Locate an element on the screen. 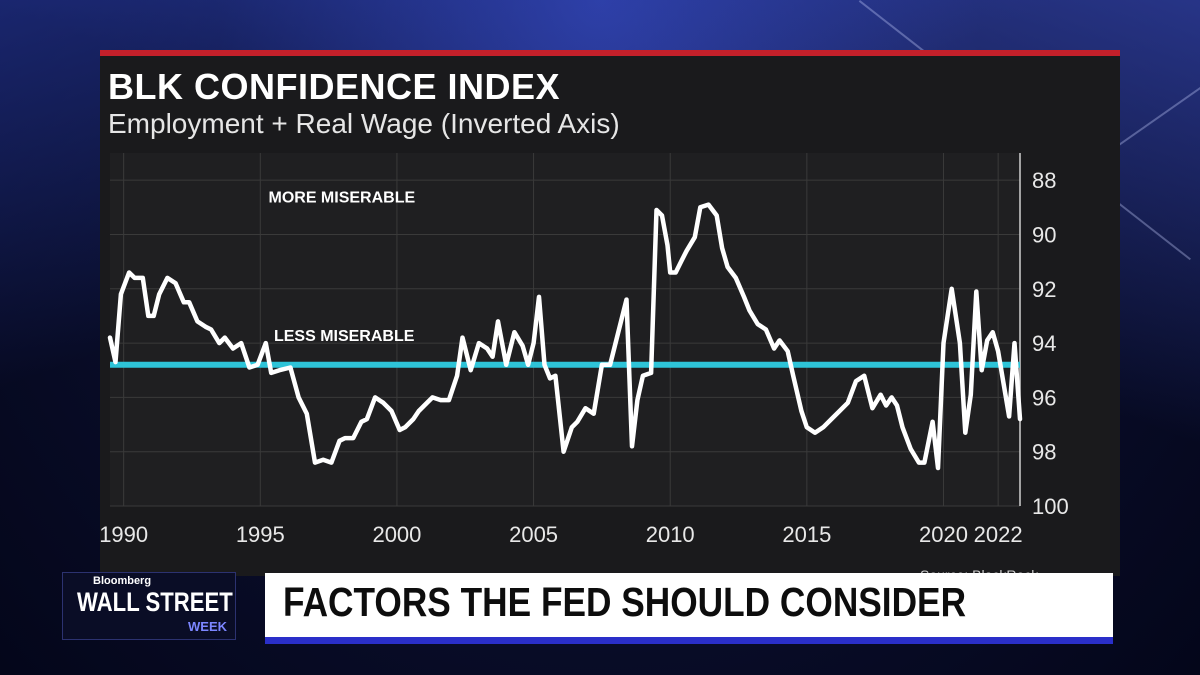  x-tick-label: 2005 is located at coordinates (533, 534).